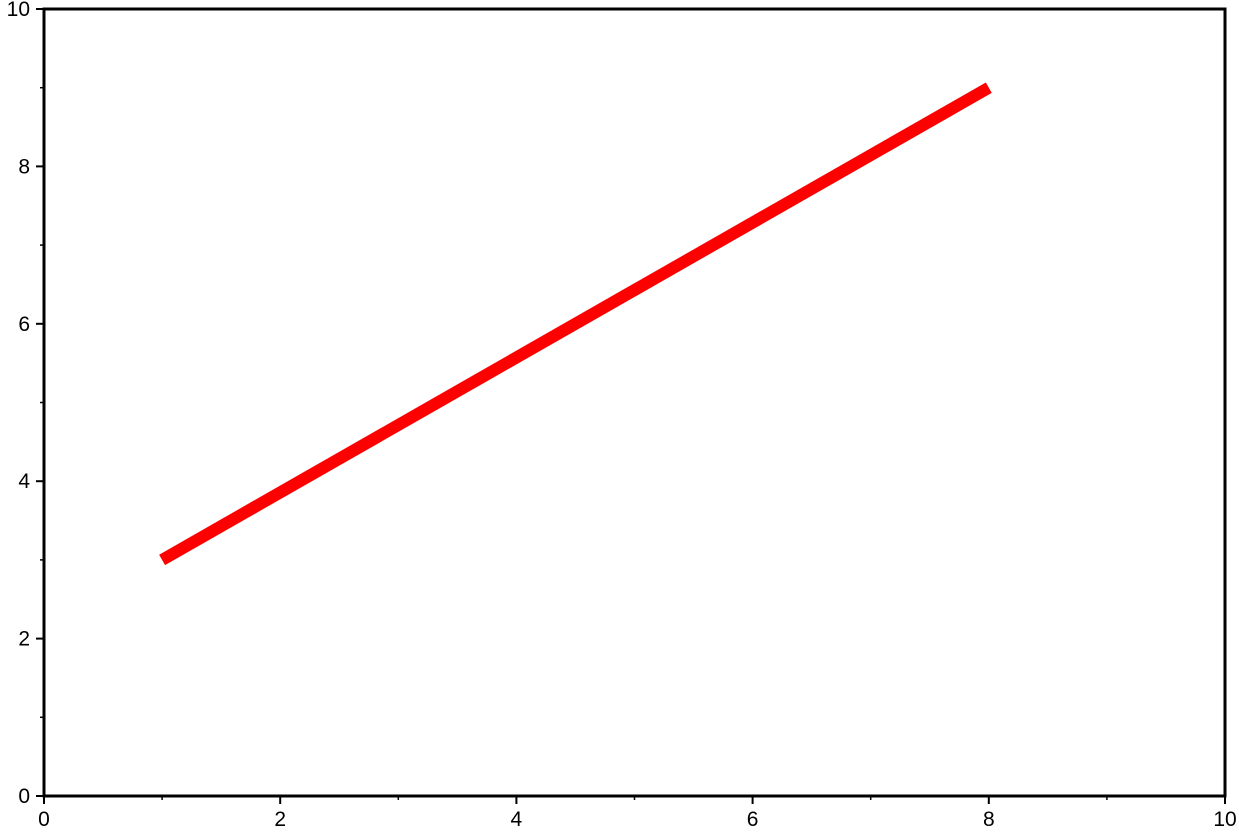  What do you see at coordinates (1224, 819) in the screenshot?
I see `x-tick-label: 10` at bounding box center [1224, 819].